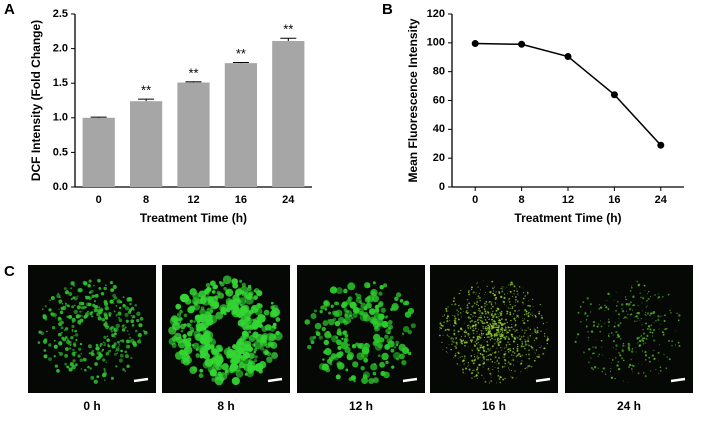 This screenshot has width=703, height=433. I want to click on y-tick-label: 1.0, so click(60, 118).